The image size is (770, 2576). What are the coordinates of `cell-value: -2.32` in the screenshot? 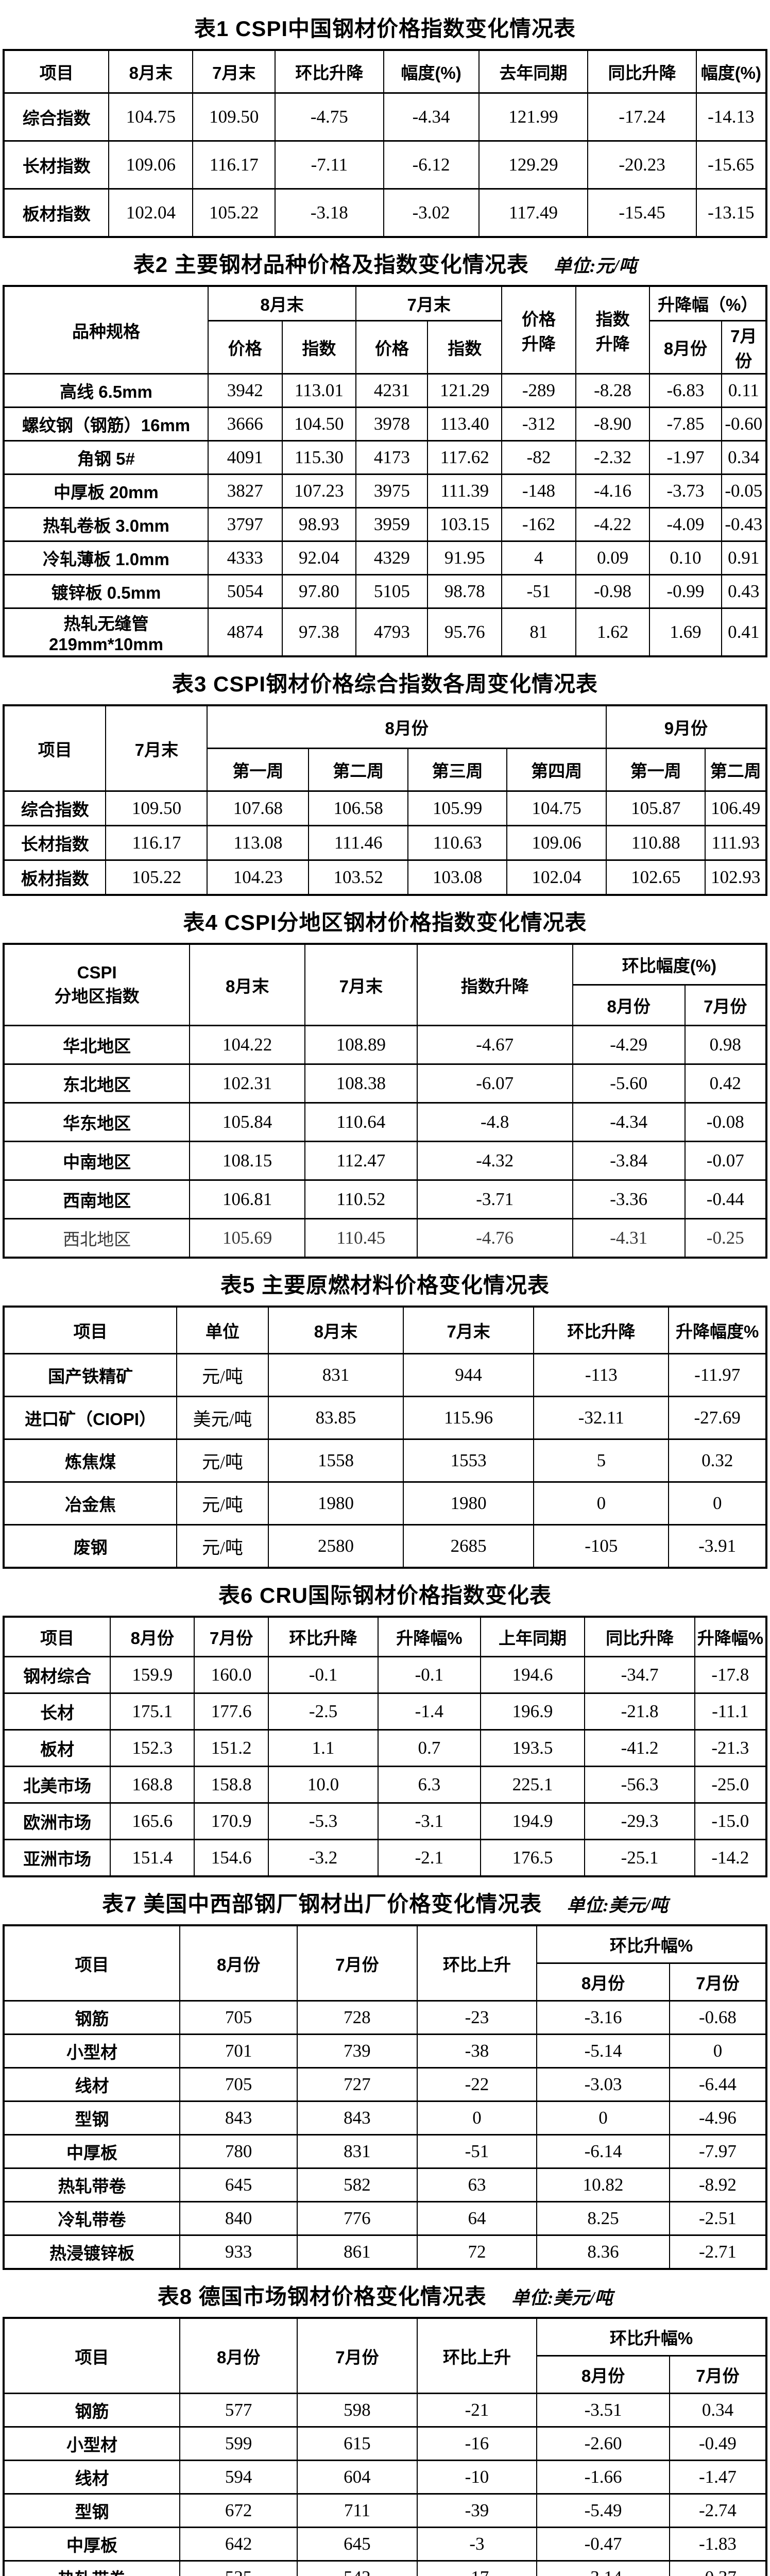 It's located at (613, 457).